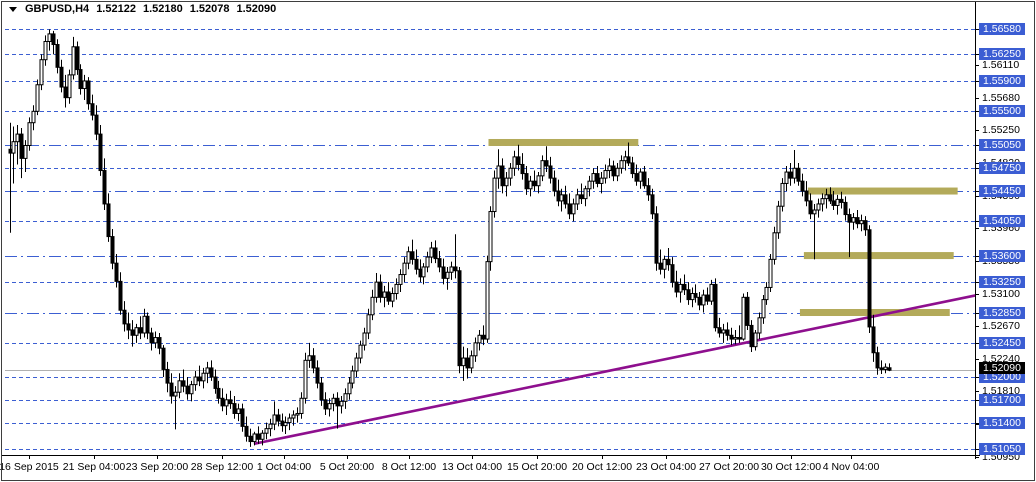  Describe the element at coordinates (116, 9) in the screenshot. I see `quote-open: 1.52122` at that location.